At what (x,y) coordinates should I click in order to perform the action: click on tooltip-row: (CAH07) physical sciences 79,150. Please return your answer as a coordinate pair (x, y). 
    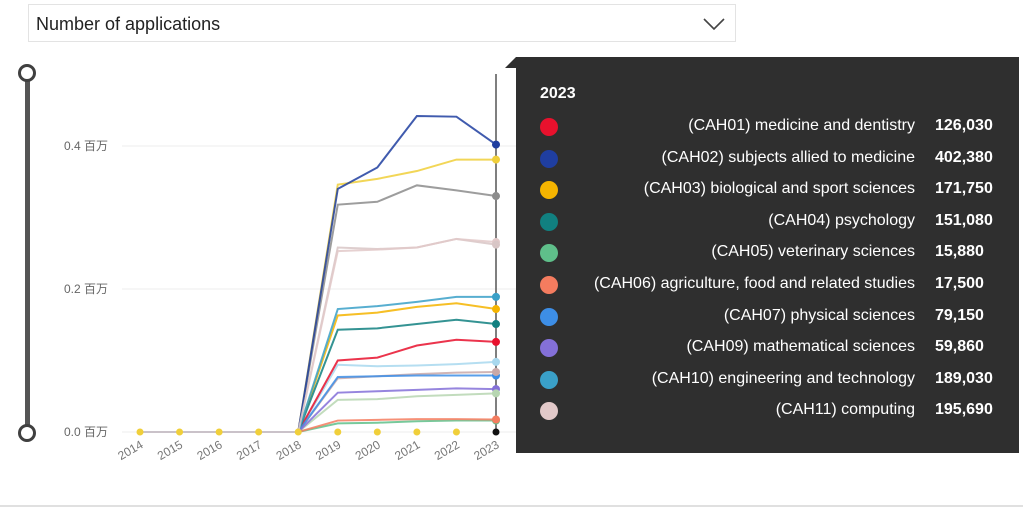
    Looking at the image, I should click on (767, 317).